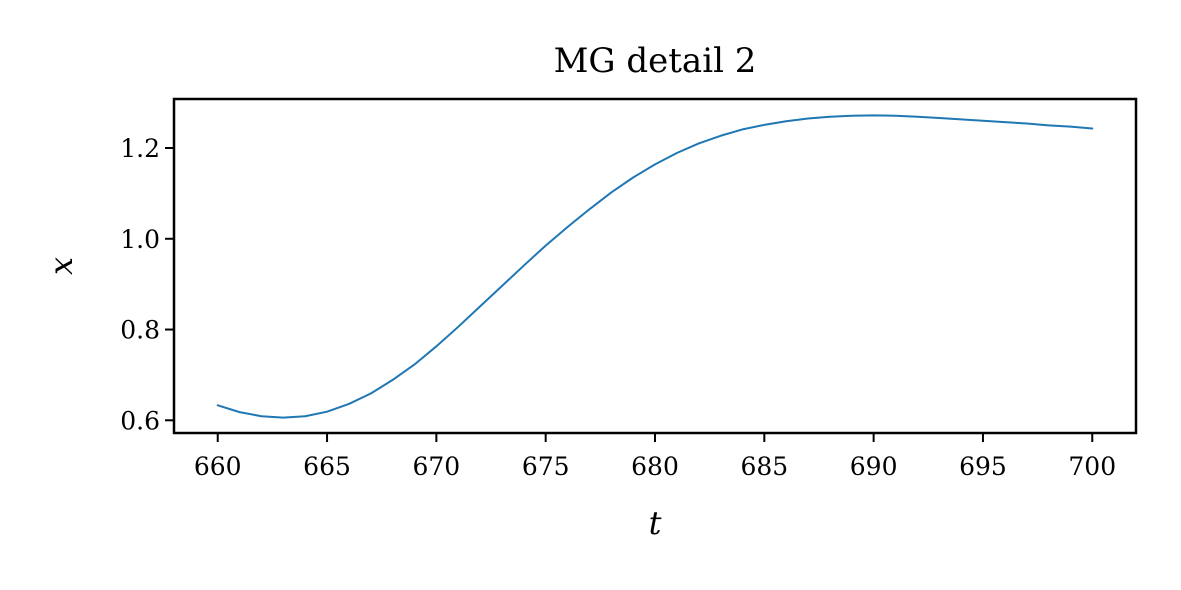  I want to click on x-tick-label: 660, so click(218, 466).